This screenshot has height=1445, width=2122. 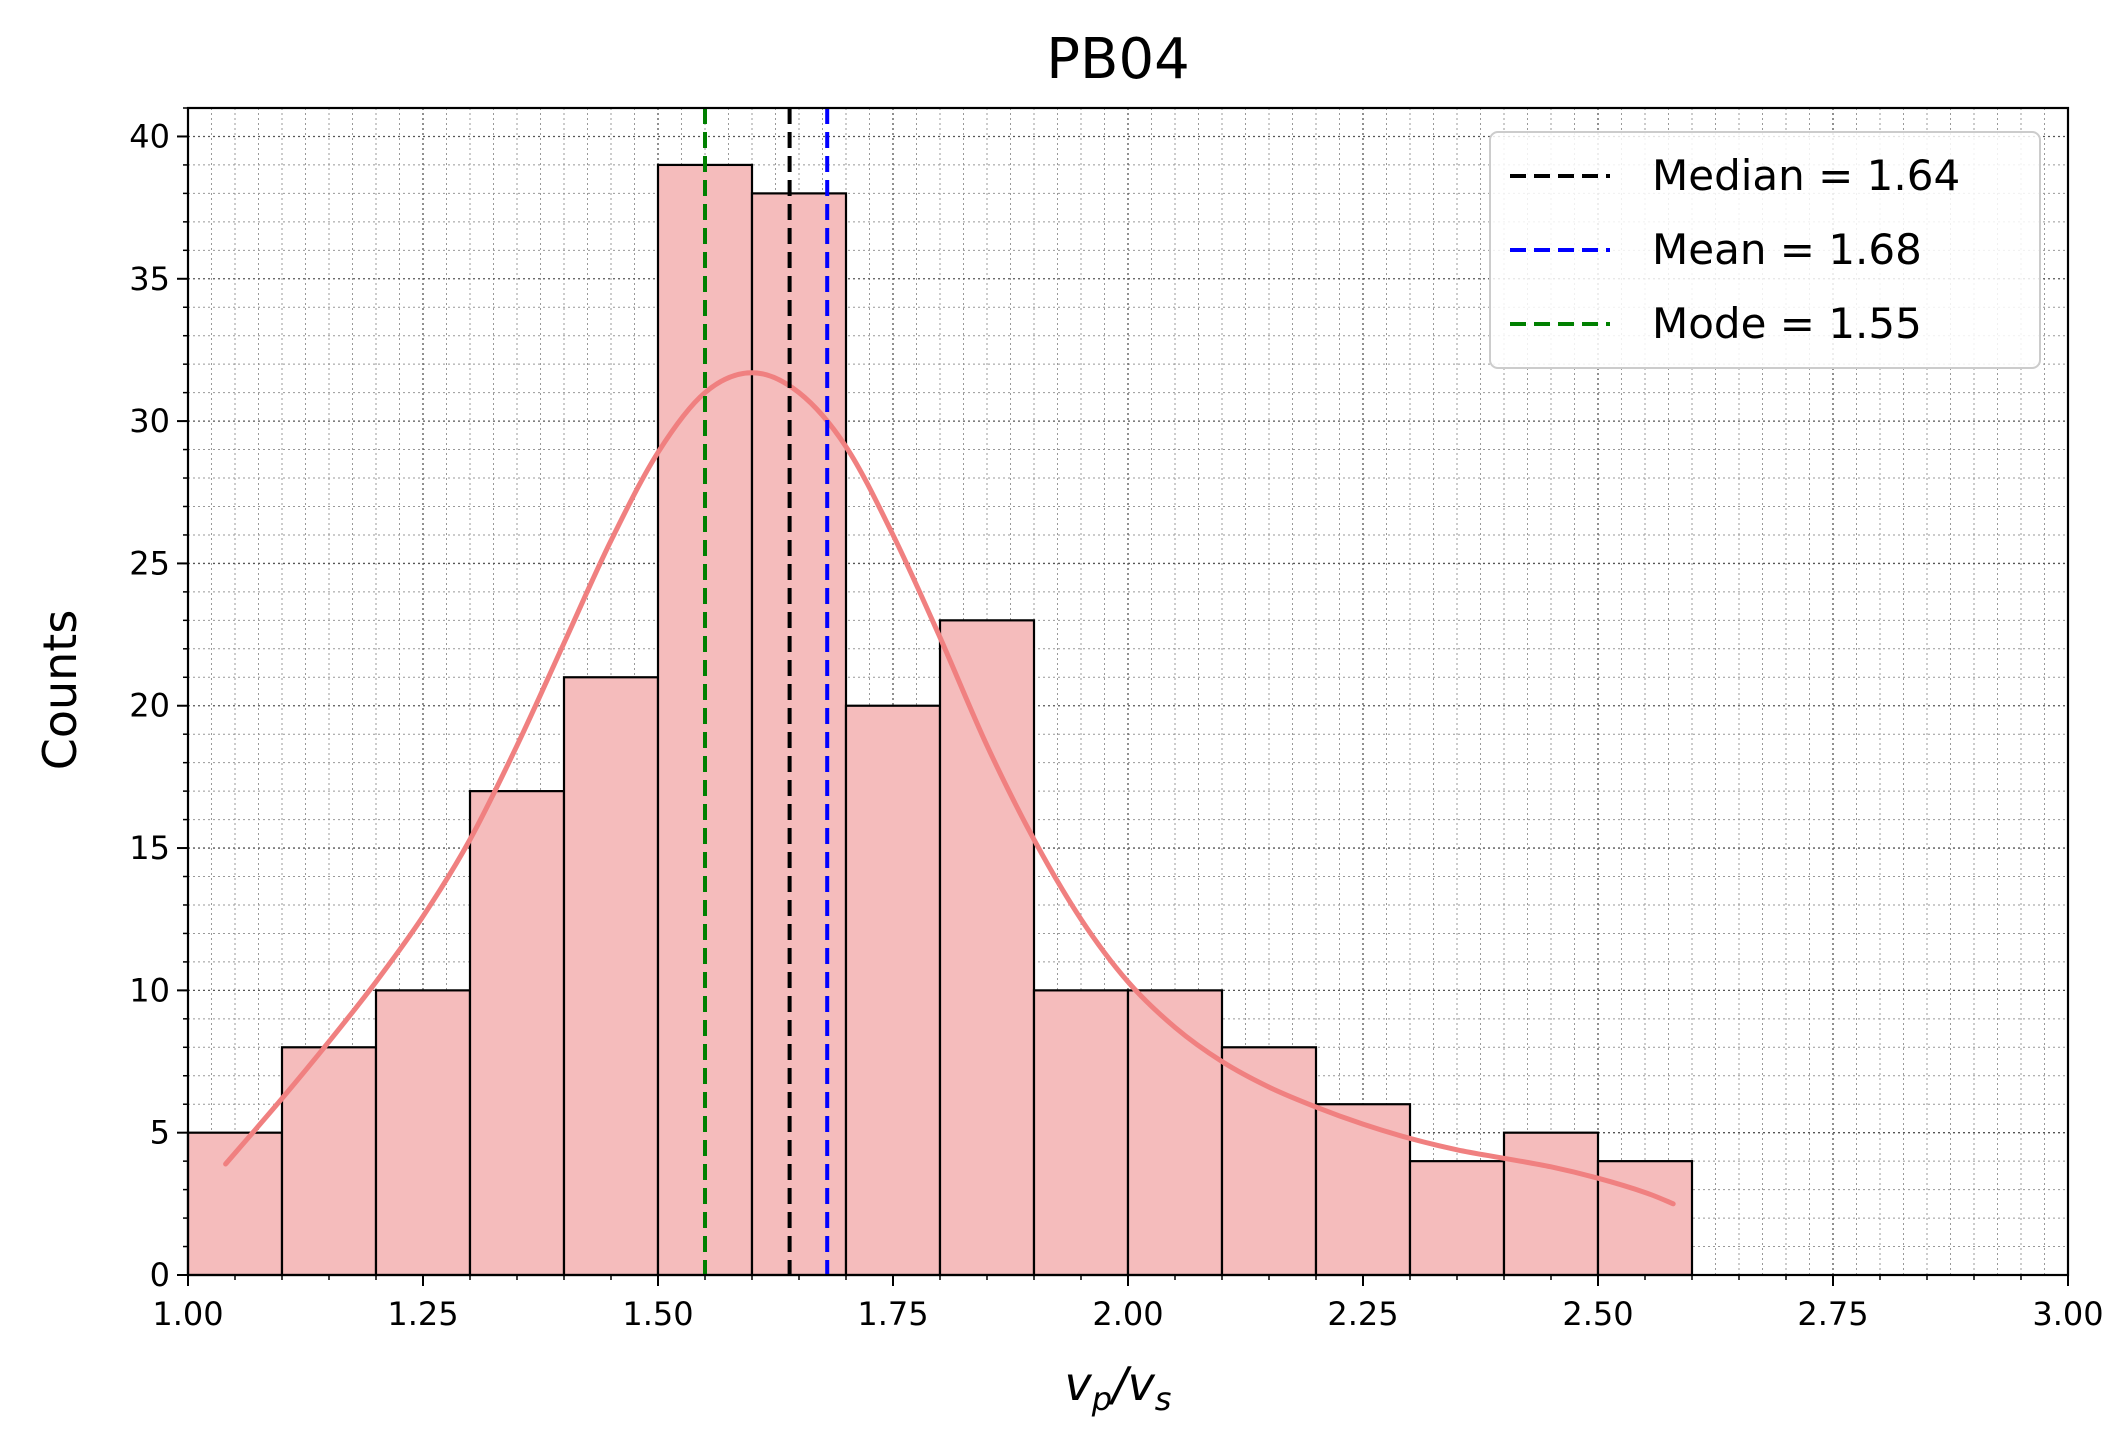 What do you see at coordinates (149, 421) in the screenshot?
I see `y-tick-label: 30` at bounding box center [149, 421].